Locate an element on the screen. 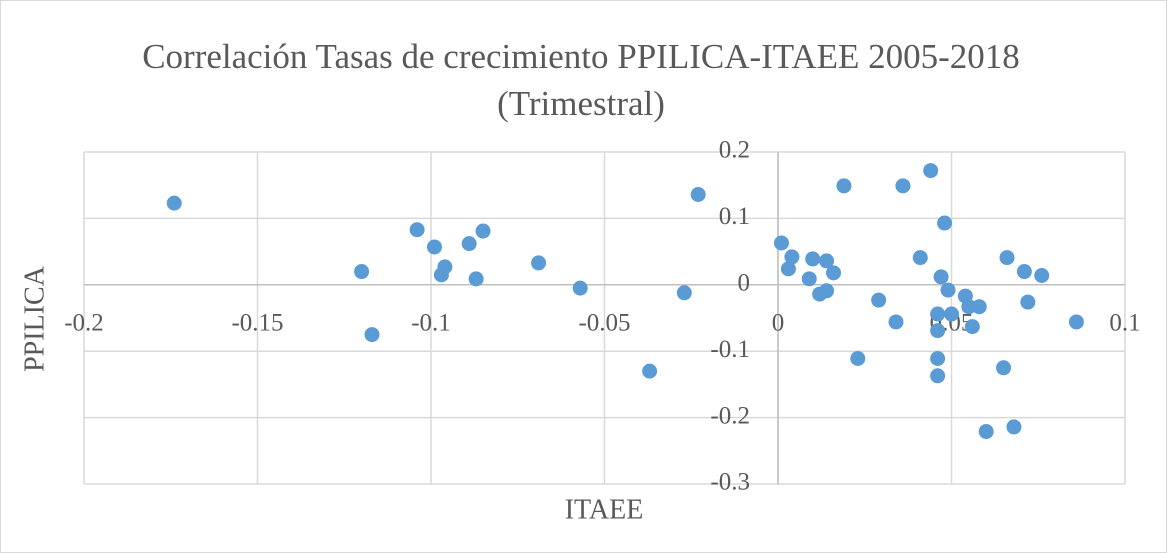 Image resolution: width=1167 pixels, height=553 pixels. x-axis-title: ITAEE is located at coordinates (604, 509).